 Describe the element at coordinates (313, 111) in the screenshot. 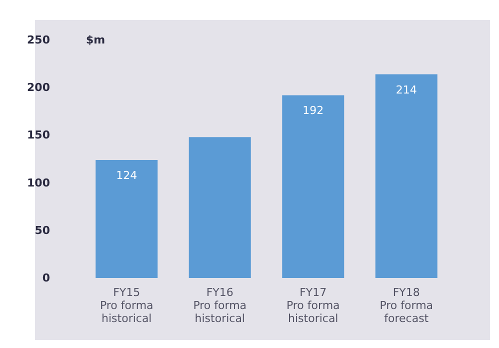

I see `data-label: 192` at that location.